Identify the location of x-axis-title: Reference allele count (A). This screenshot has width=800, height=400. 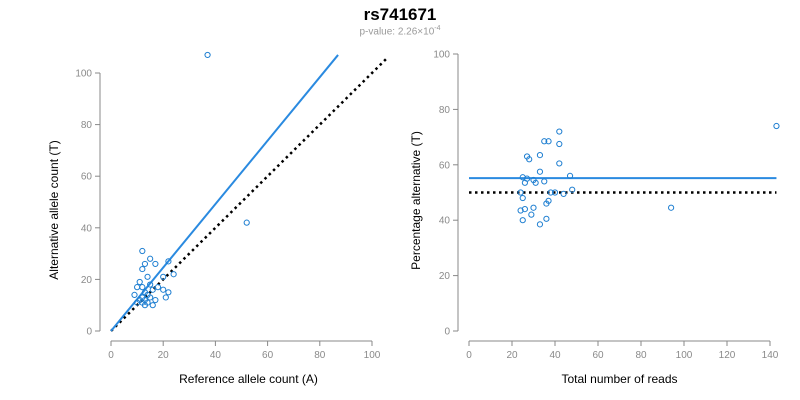
(248, 379).